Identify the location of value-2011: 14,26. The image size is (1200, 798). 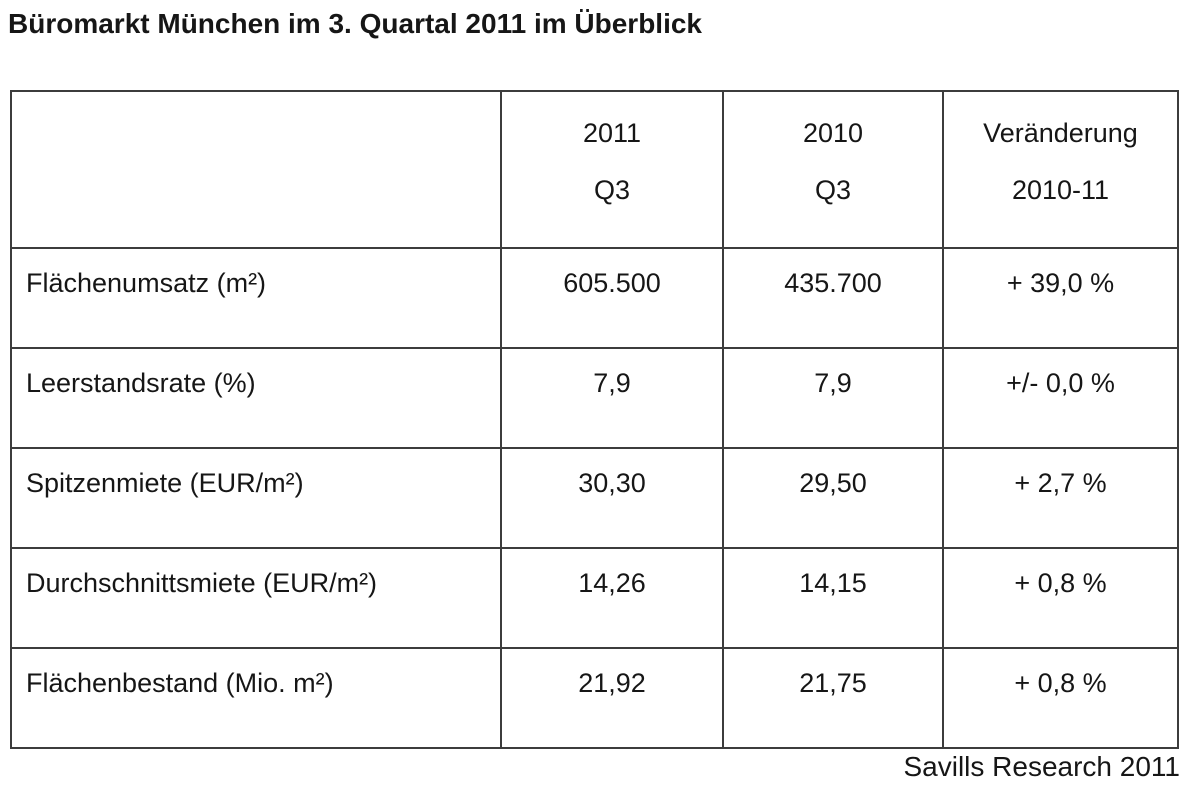
(612, 598).